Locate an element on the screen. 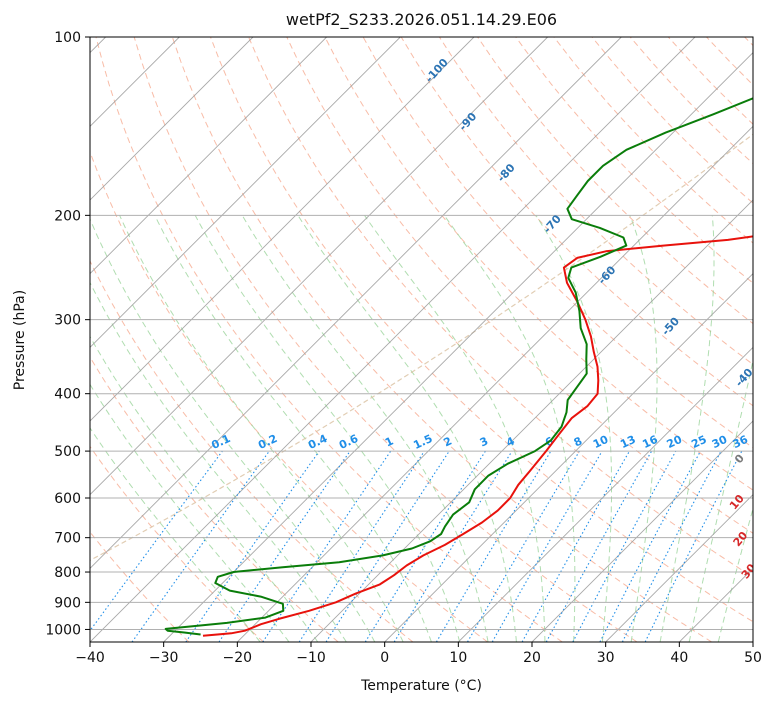  mixing-ratio-label: 0.4 is located at coordinates (317, 442).